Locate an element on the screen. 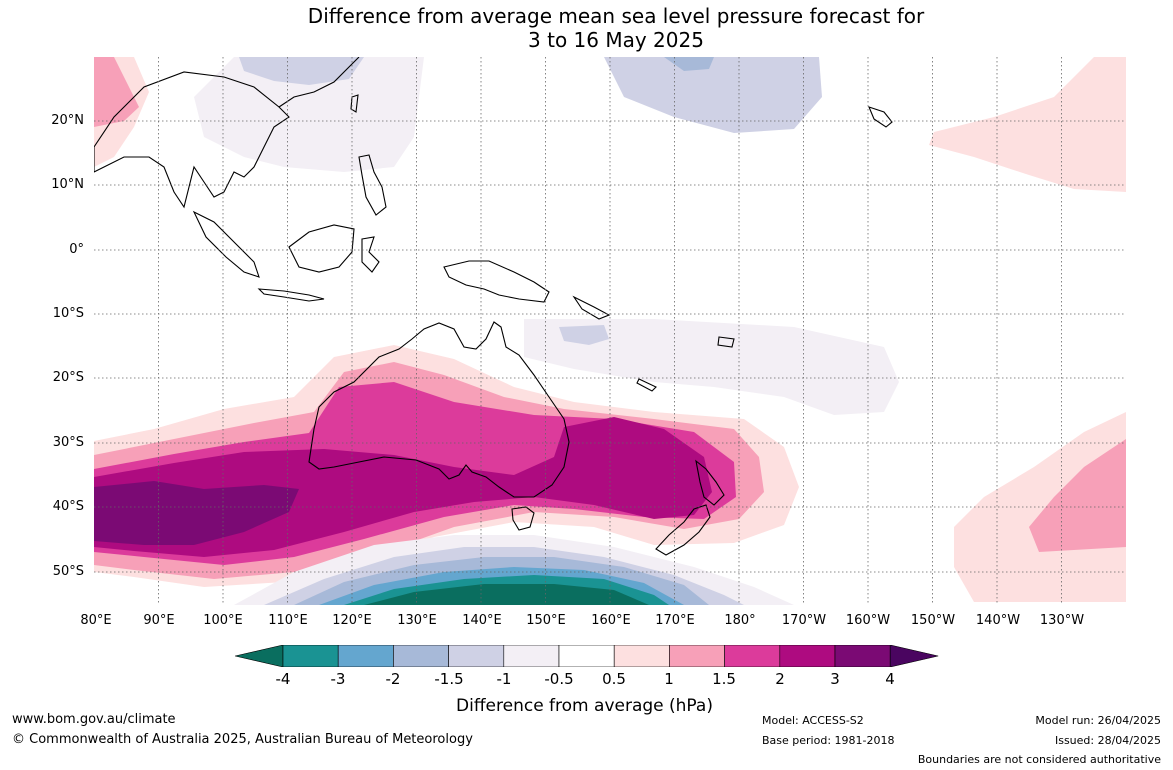 The height and width of the screenshot is (770, 1173). website-link: www.bom.gov.au/climate is located at coordinates (94, 719).